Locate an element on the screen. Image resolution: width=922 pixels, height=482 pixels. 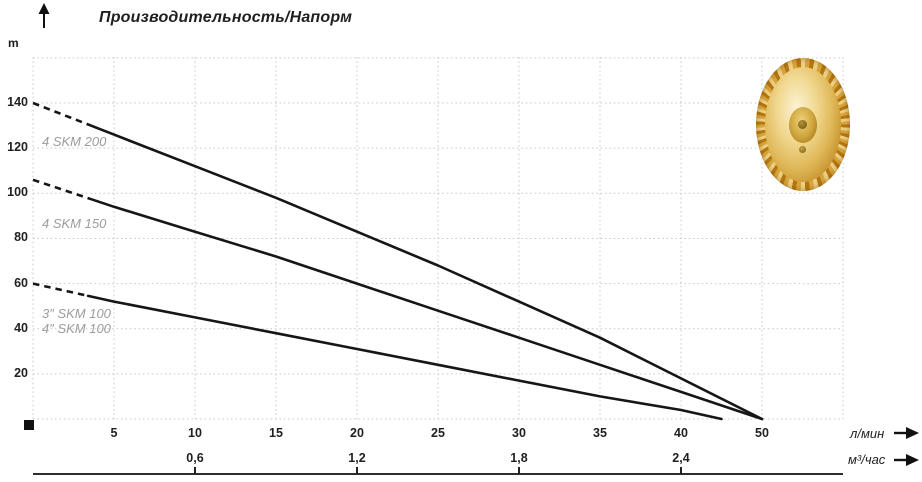
impeller-center-hole is located at coordinates (802, 124).